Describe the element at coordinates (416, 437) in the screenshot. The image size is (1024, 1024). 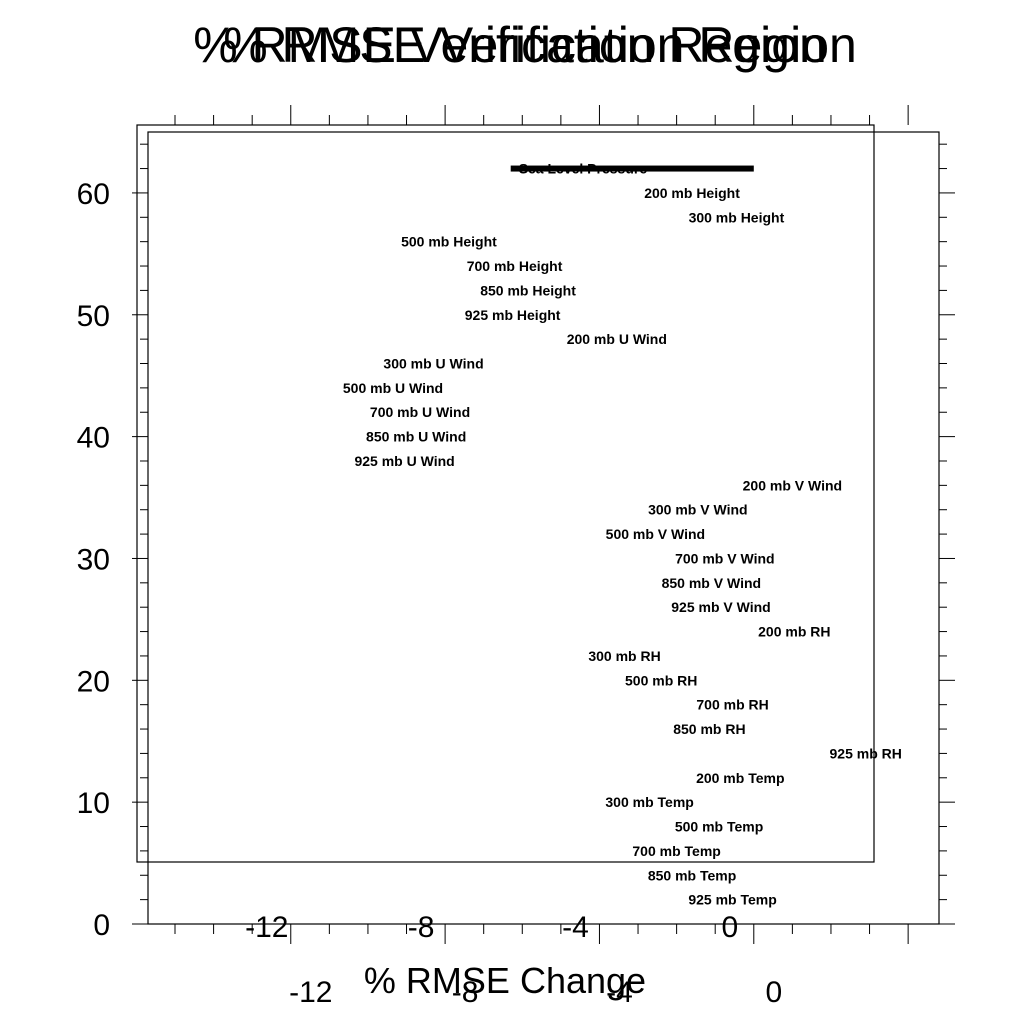
I see `variable-label: 850 mb U Wind` at that location.